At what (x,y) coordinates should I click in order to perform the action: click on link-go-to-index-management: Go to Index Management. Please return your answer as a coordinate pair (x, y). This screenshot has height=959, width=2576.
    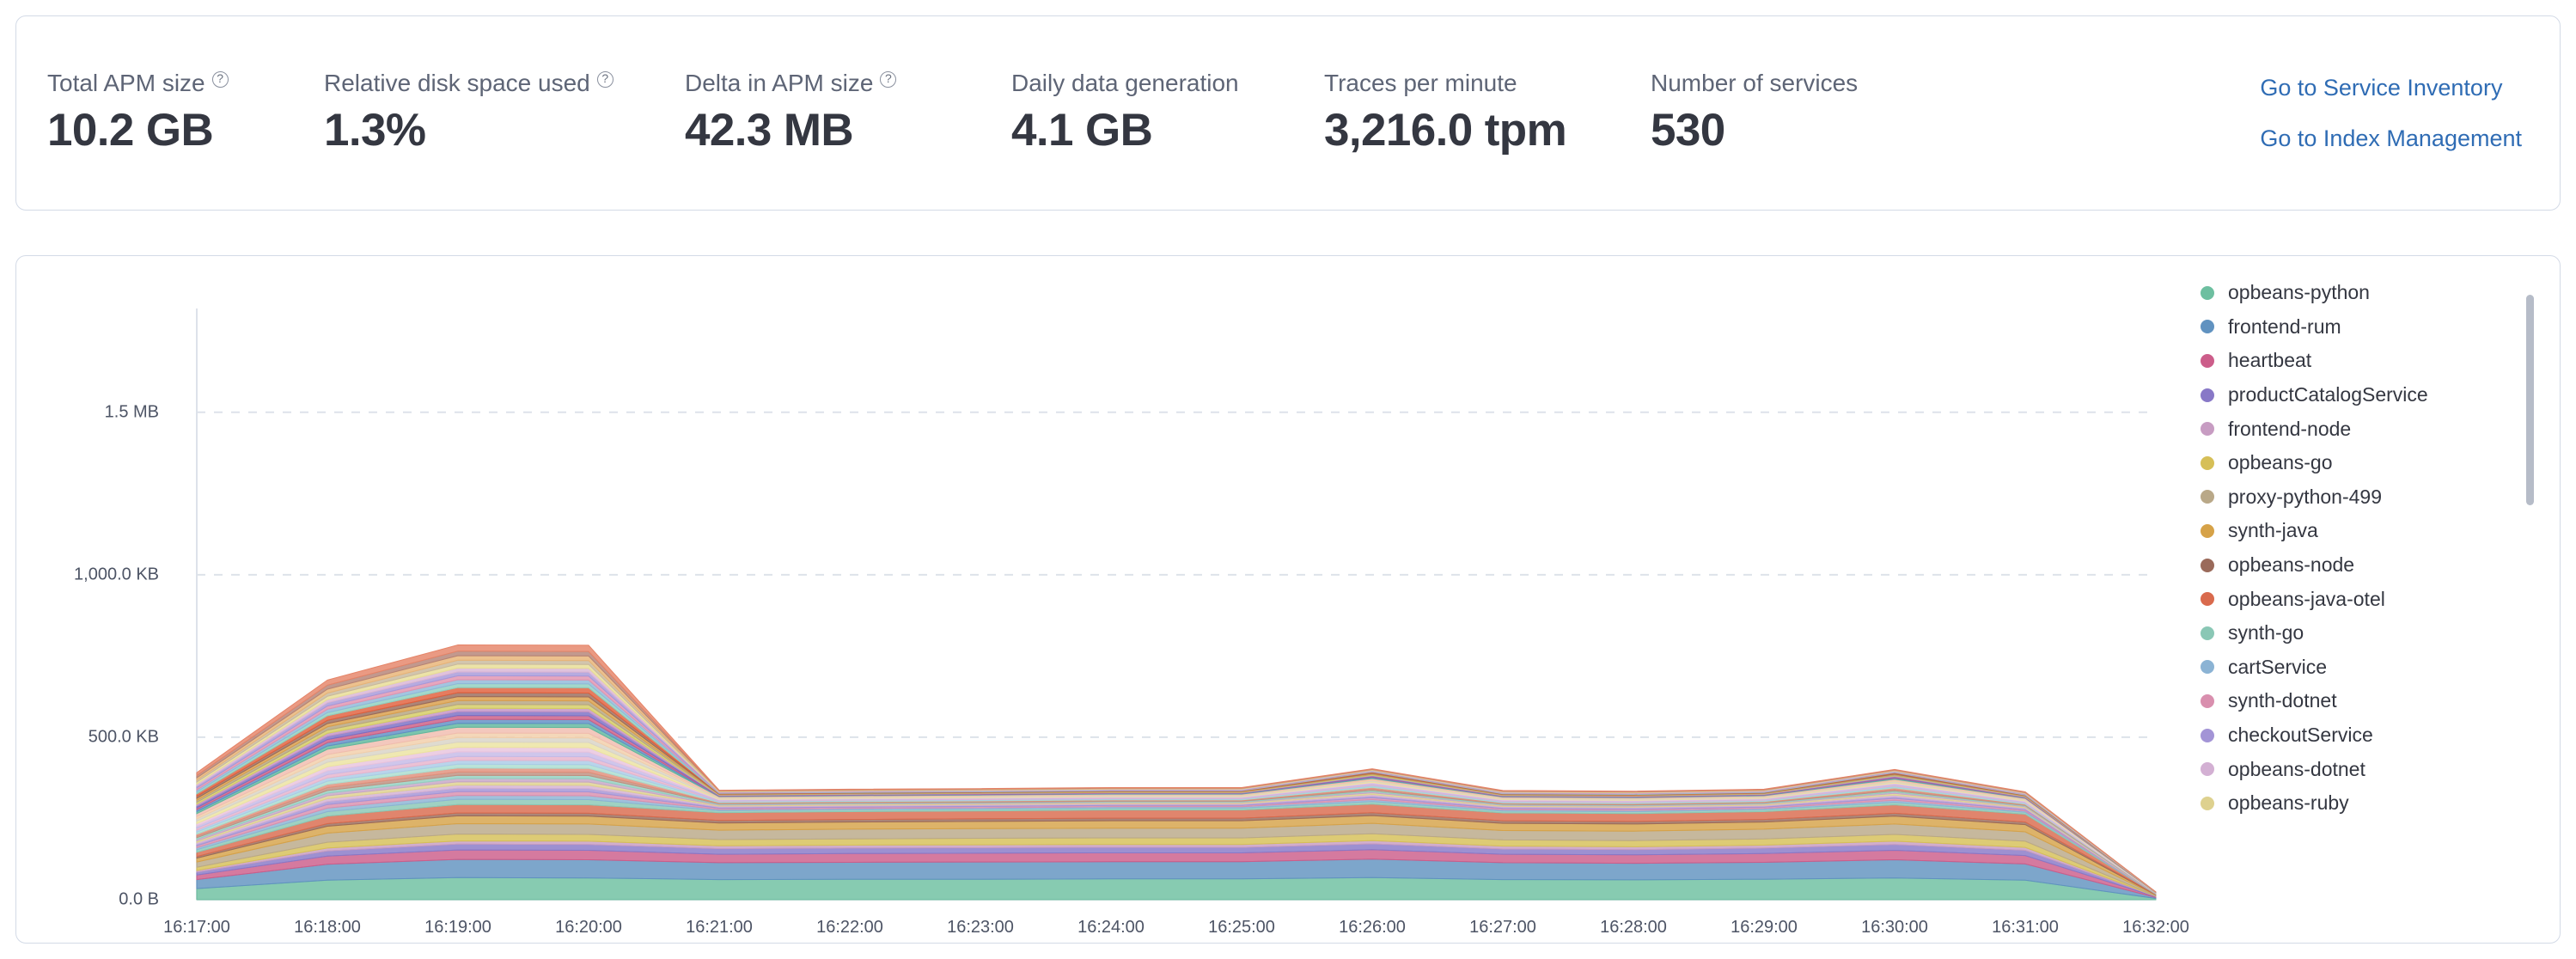
    Looking at the image, I should click on (2391, 138).